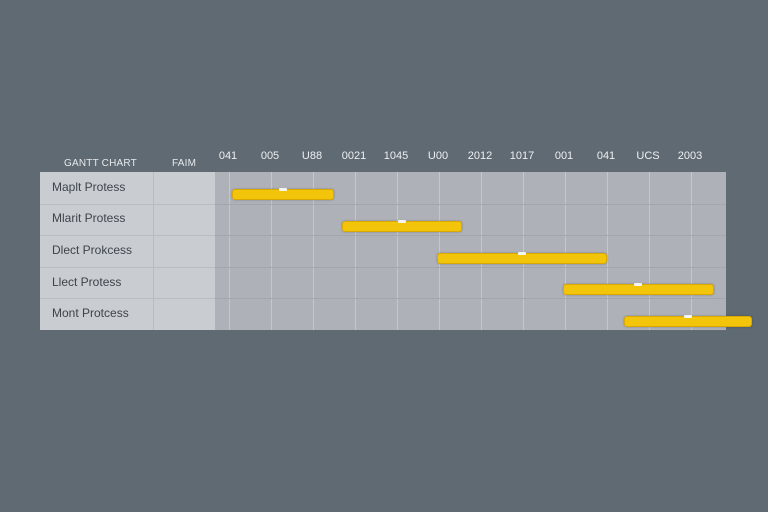  I want to click on tick-label: 1017, so click(522, 156).